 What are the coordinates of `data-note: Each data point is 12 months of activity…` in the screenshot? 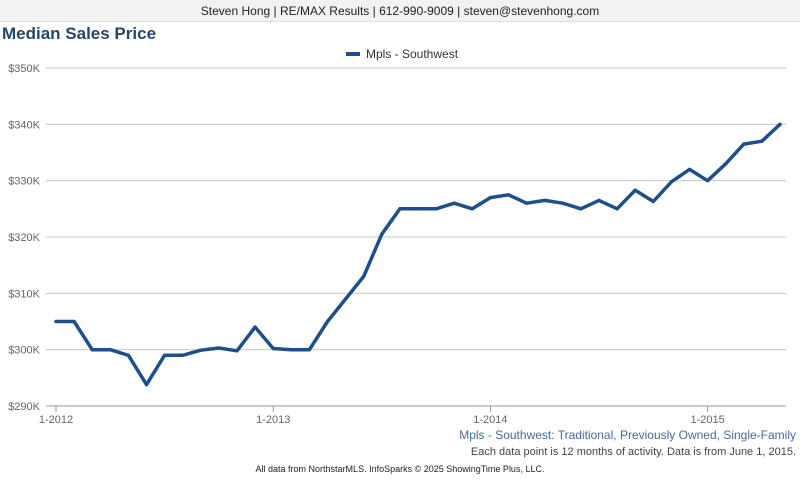 It's located at (633, 452).